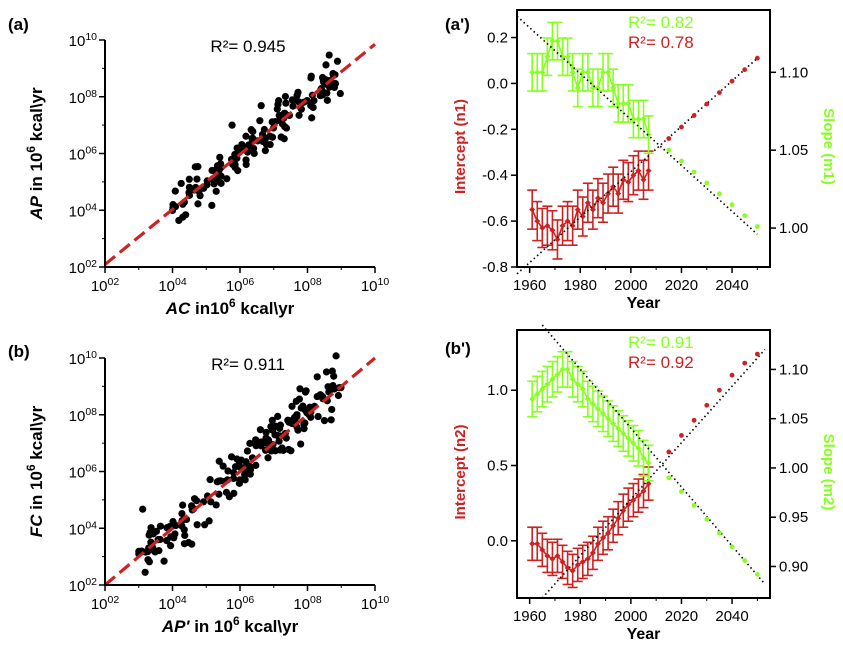 This screenshot has height=650, width=843. I want to click on text-span: 2020, so click(681, 285).